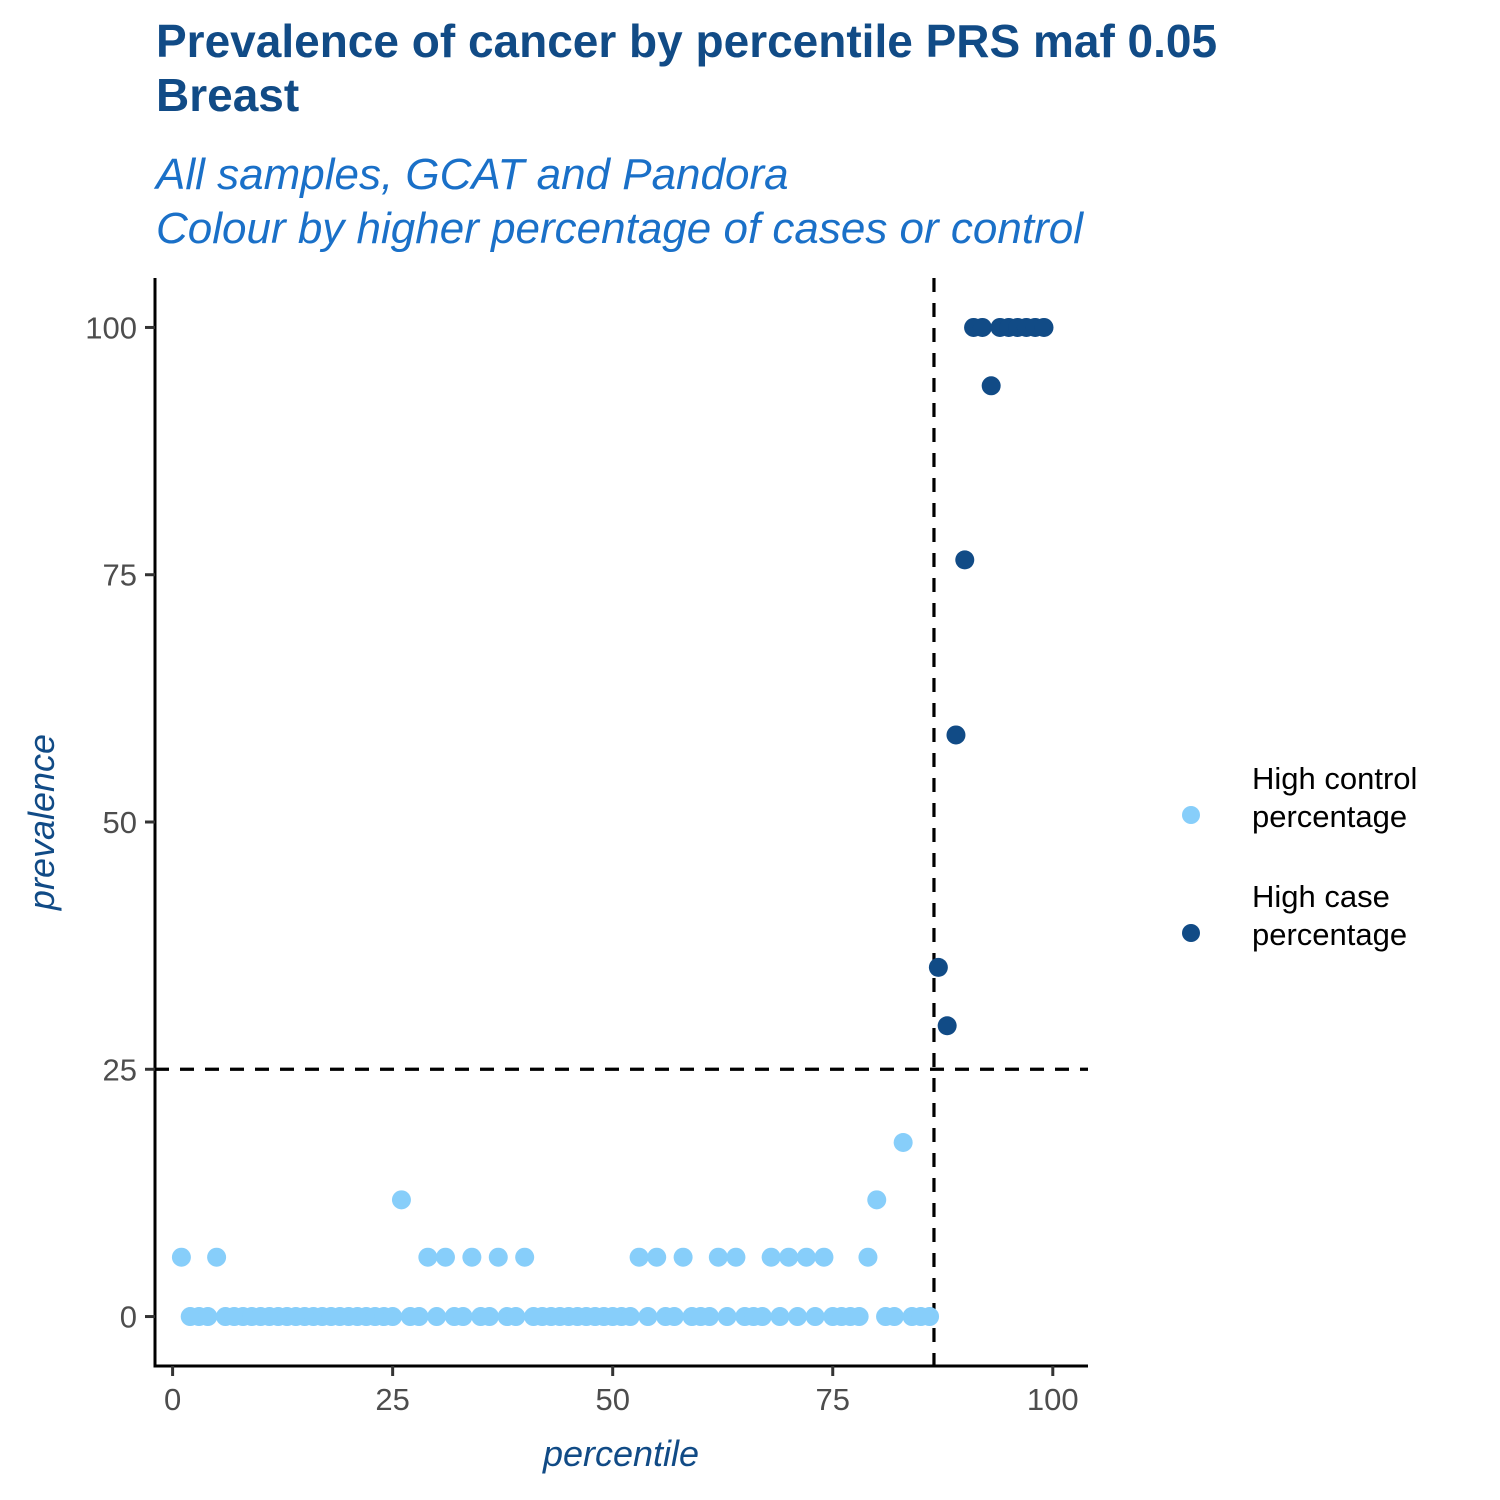  What do you see at coordinates (392, 1399) in the screenshot?
I see `x-tick-label: 25` at bounding box center [392, 1399].